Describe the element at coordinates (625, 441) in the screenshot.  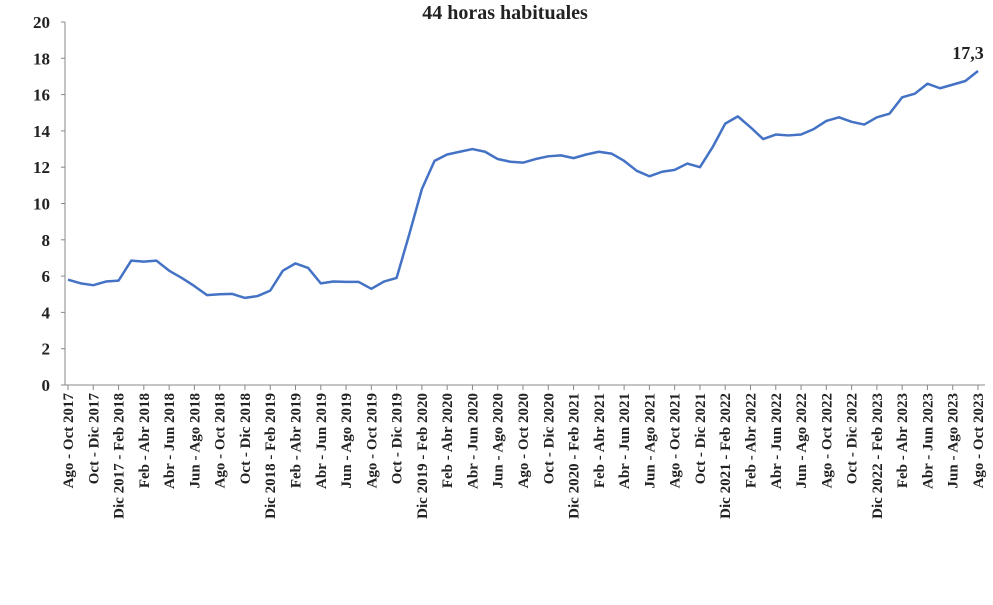
I see `x-tick-label: Abr - Jun 2021` at that location.